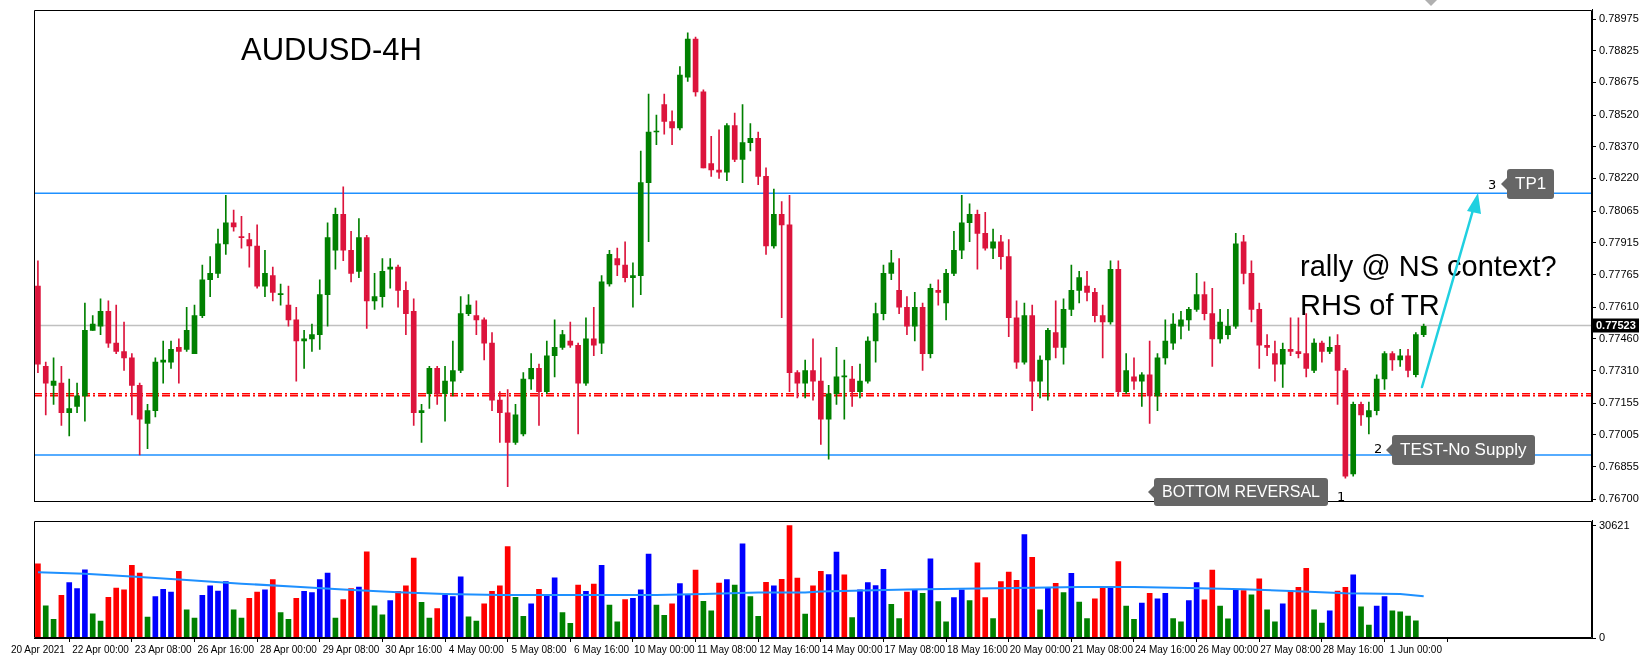 Image resolution: width=1639 pixels, height=666 pixels. I want to click on y-tick-label: 0.76700, so click(1619, 498).